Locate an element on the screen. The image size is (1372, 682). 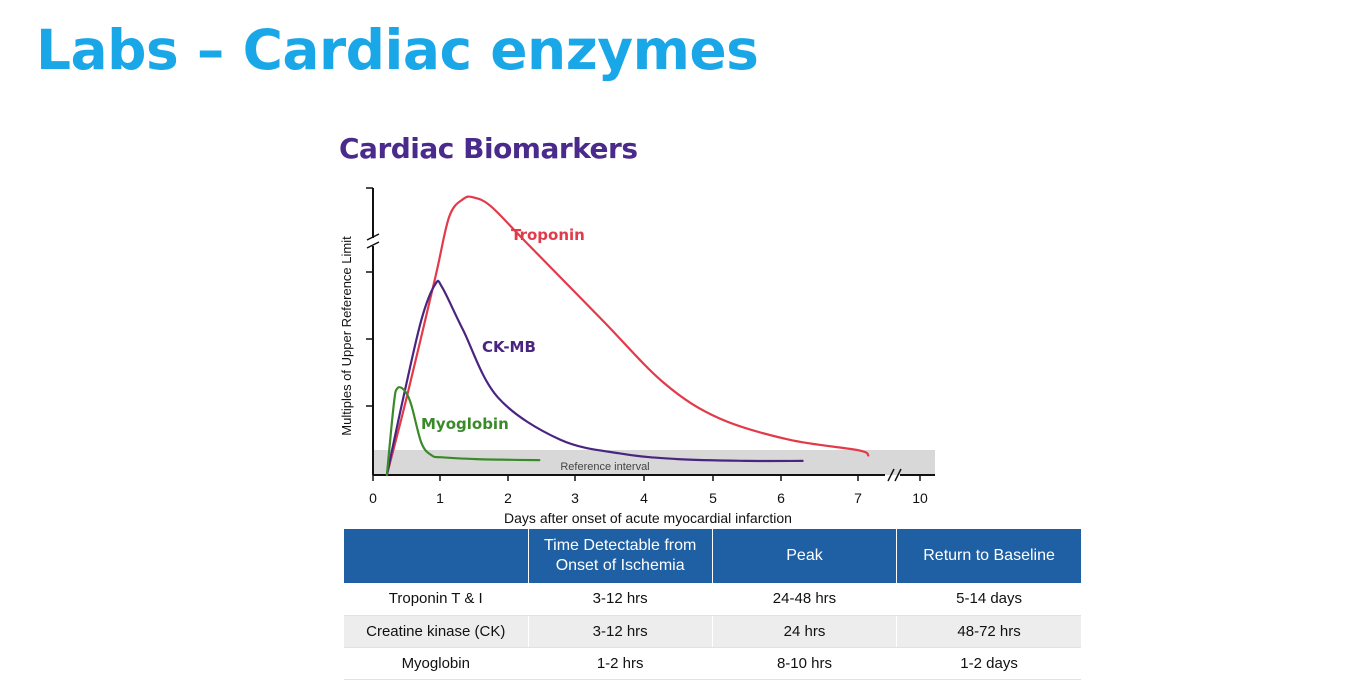
chart-heading: Cardiac Biomarkers is located at coordinates (488, 148).